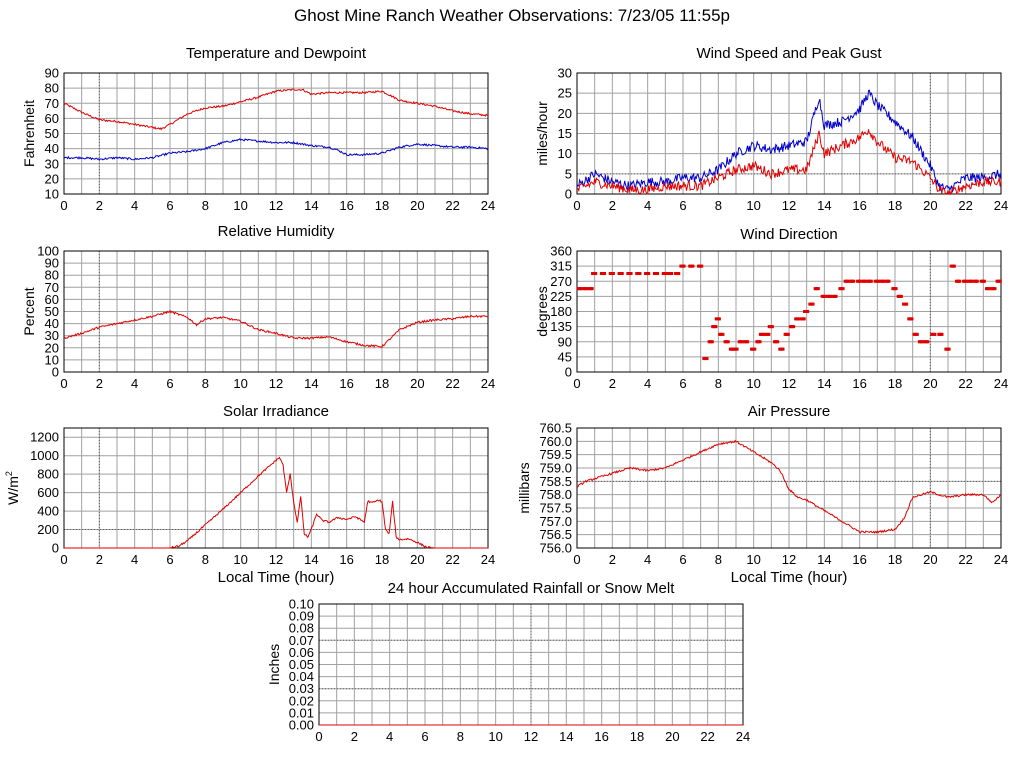  I want to click on y-tick-label: 759.0, so click(555, 468).